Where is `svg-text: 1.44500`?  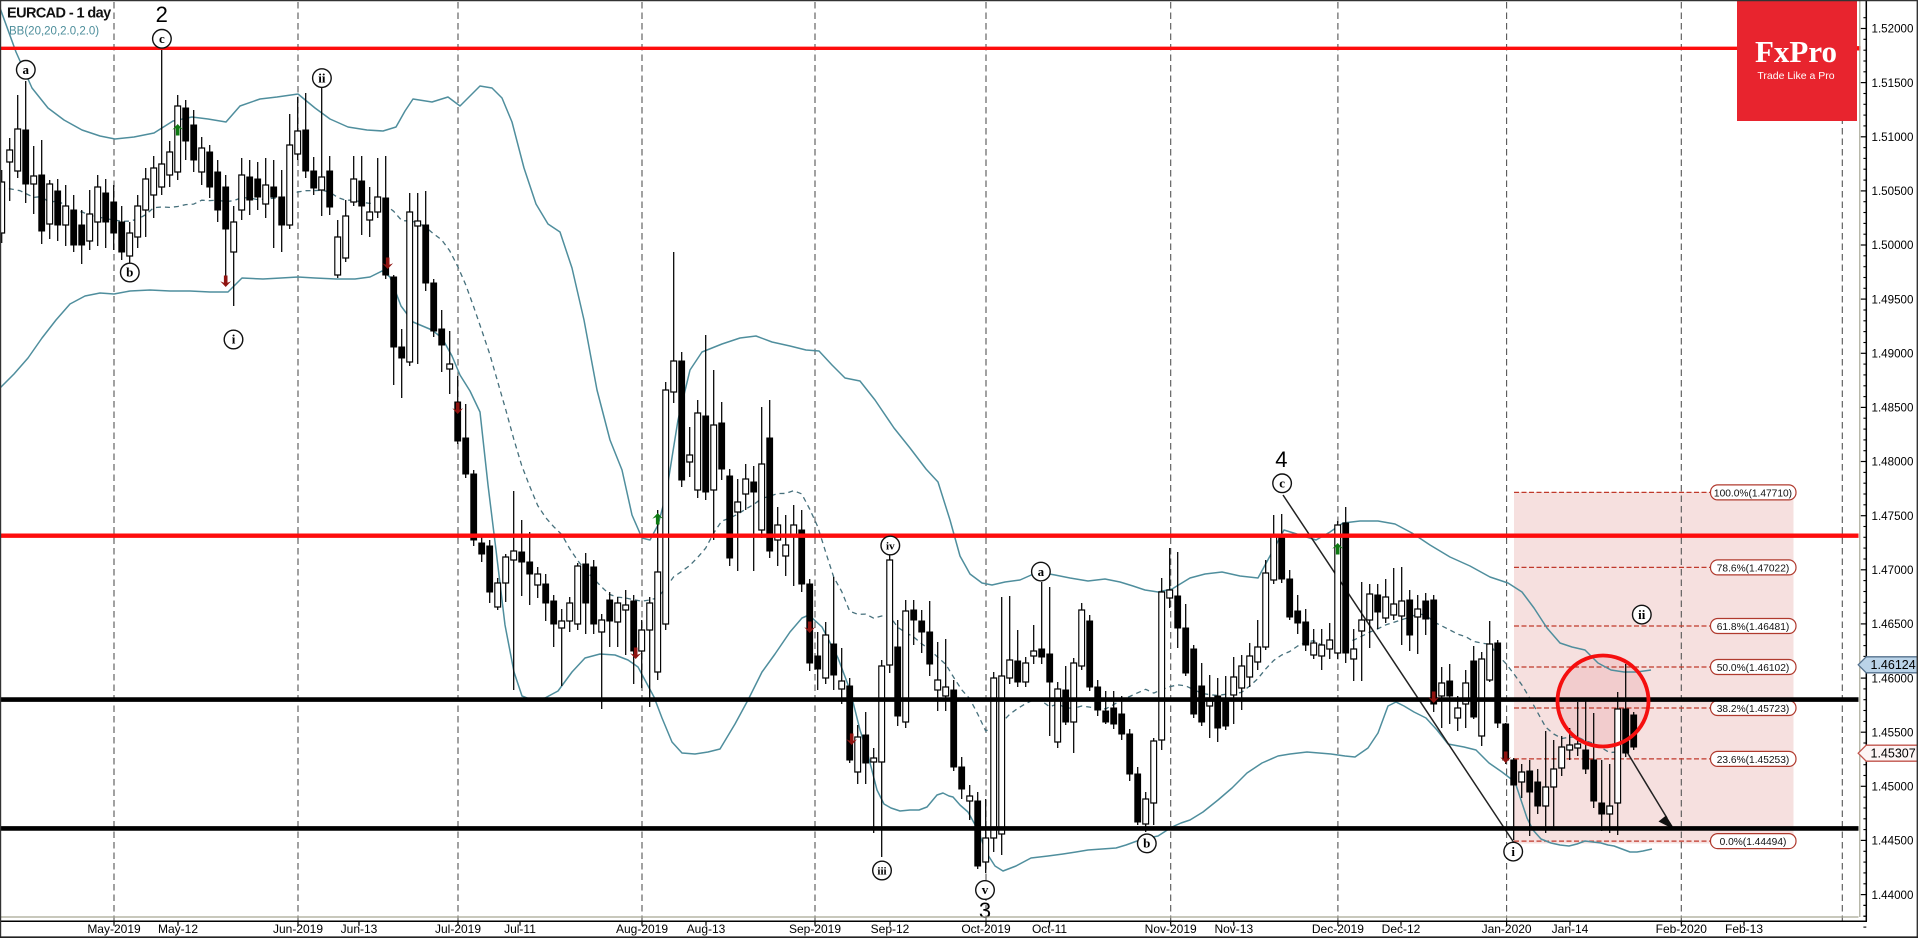
svg-text: 1.44500 is located at coordinates (1893, 841).